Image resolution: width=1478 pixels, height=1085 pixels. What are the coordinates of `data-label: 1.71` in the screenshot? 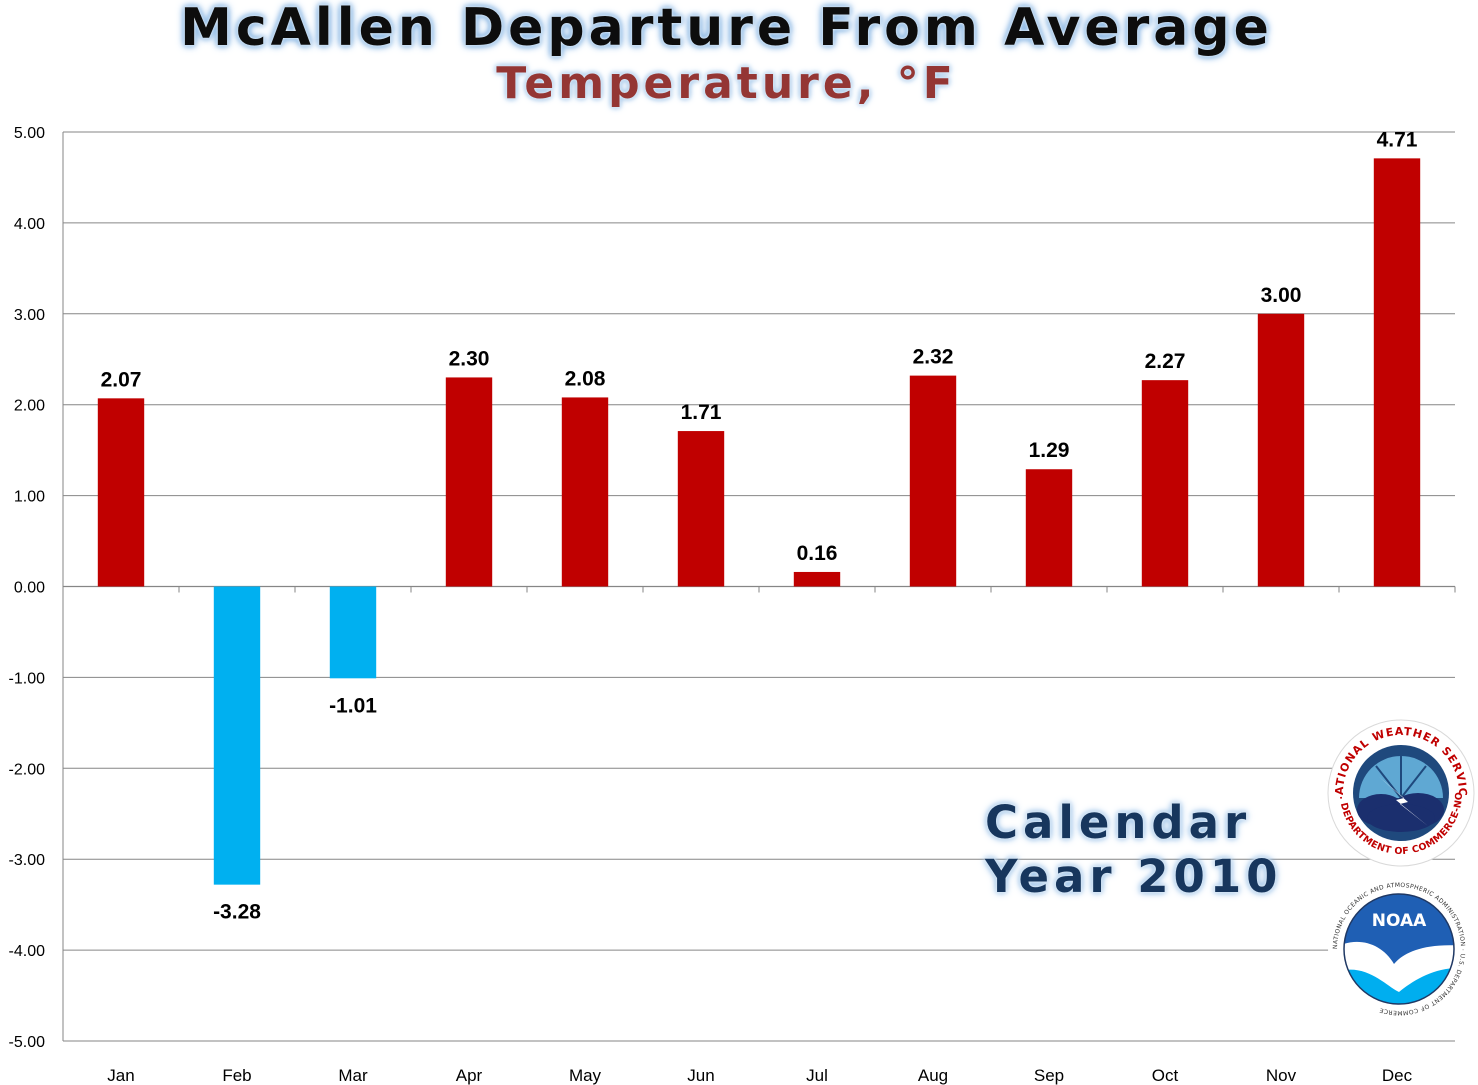 It's located at (701, 412).